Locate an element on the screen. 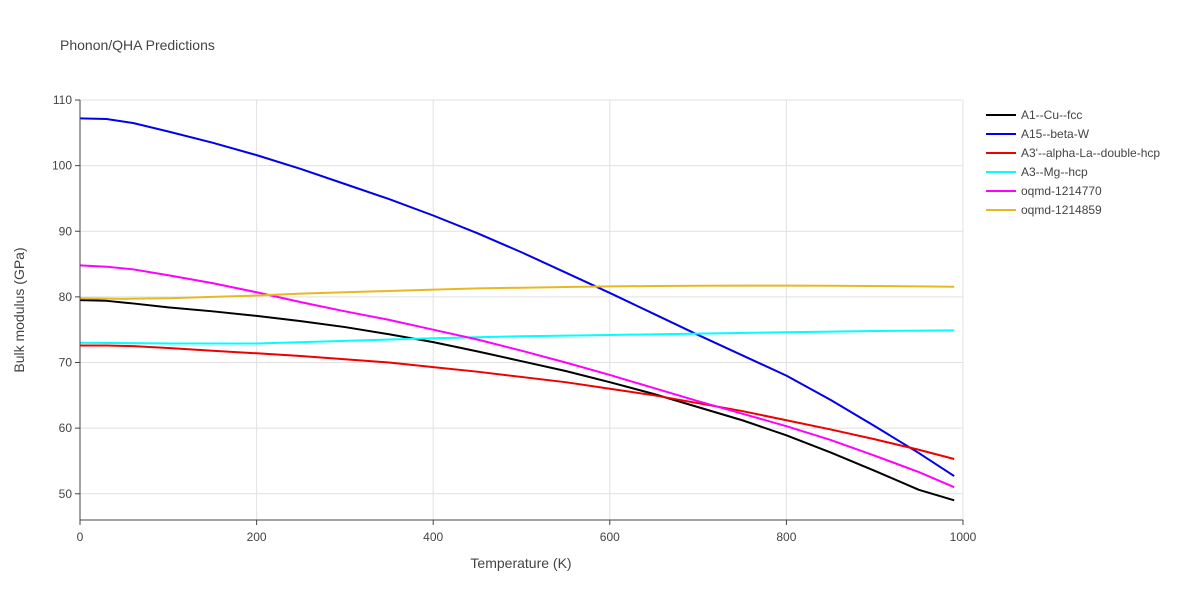 The image size is (1200, 600). legend-item-3: A3--Mg--hcp is located at coordinates (1037, 172).